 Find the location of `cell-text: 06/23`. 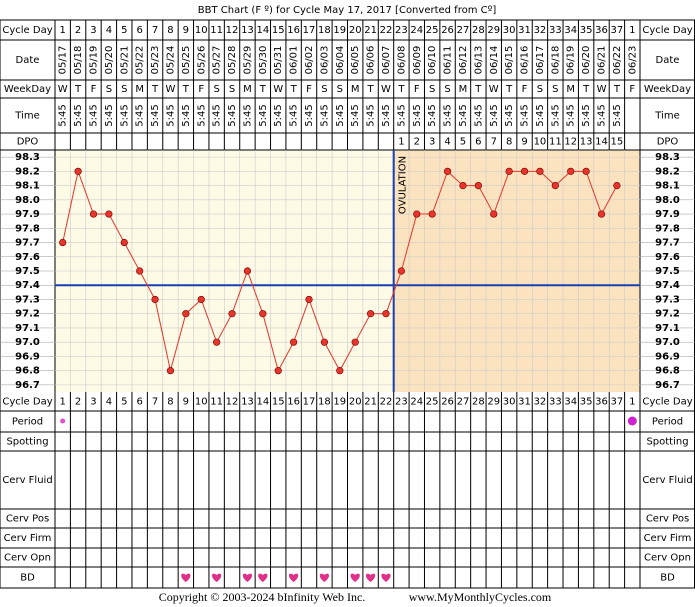

cell-text: 06/23 is located at coordinates (632, 60).